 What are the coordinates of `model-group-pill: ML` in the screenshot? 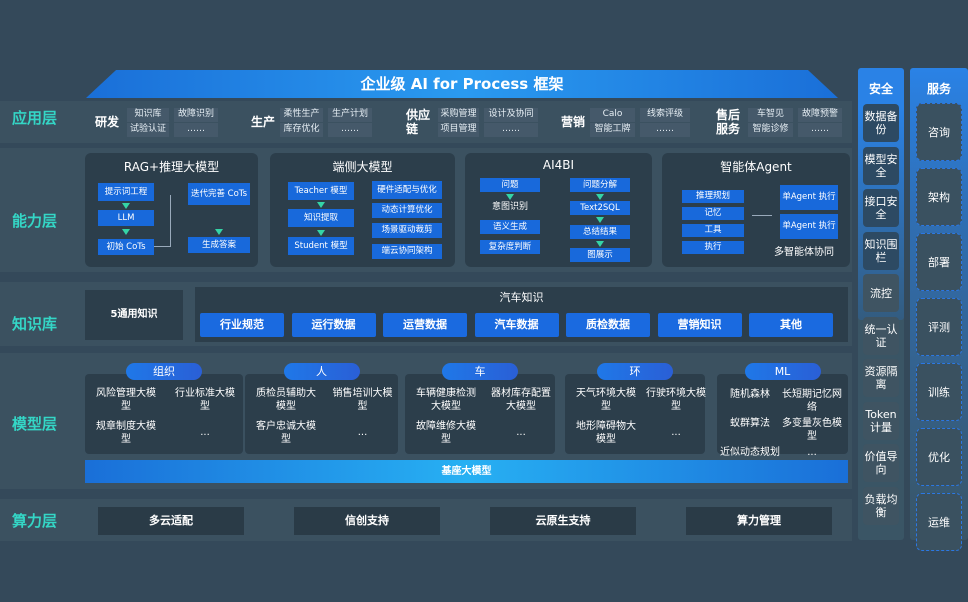 It's located at (782, 371).